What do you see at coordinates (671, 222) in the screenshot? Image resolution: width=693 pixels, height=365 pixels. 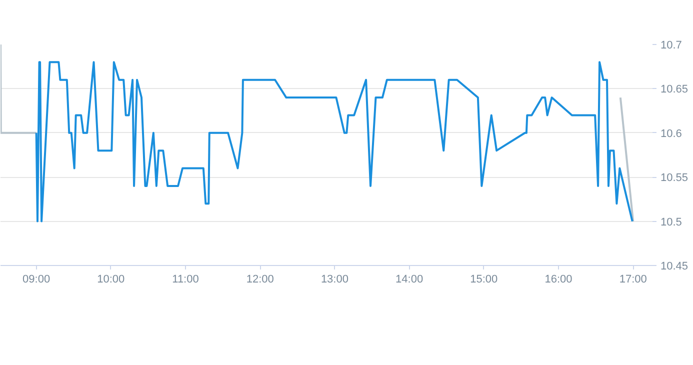 I see `y-tick-label: 10.5` at bounding box center [671, 222].